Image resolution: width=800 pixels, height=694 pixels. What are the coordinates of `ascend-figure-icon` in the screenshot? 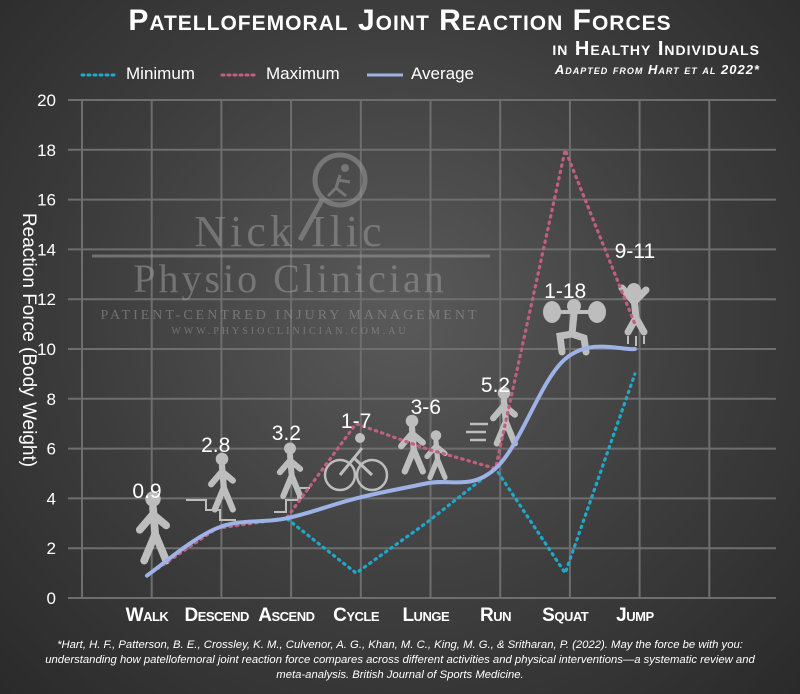 It's located at (290, 471).